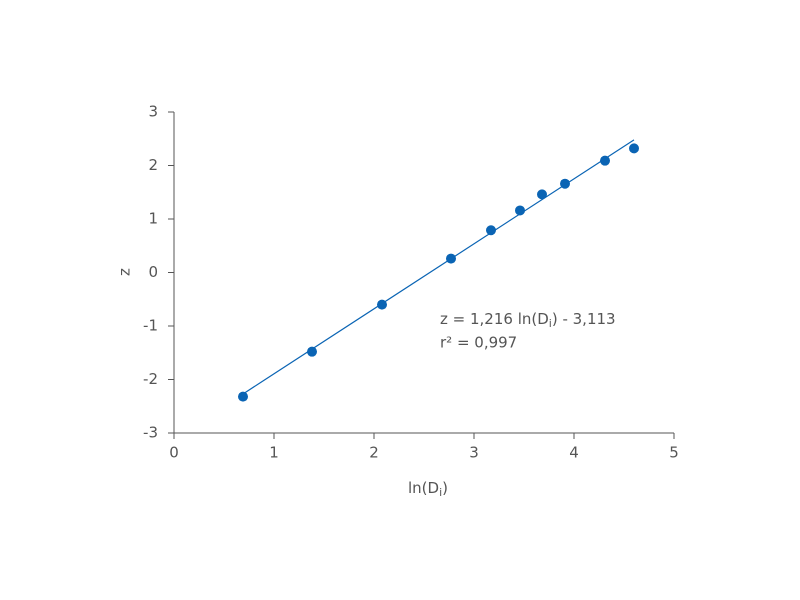 Image resolution: width=800 pixels, height=600 pixels. What do you see at coordinates (174, 453) in the screenshot?
I see `x-tick-label: 0` at bounding box center [174, 453].